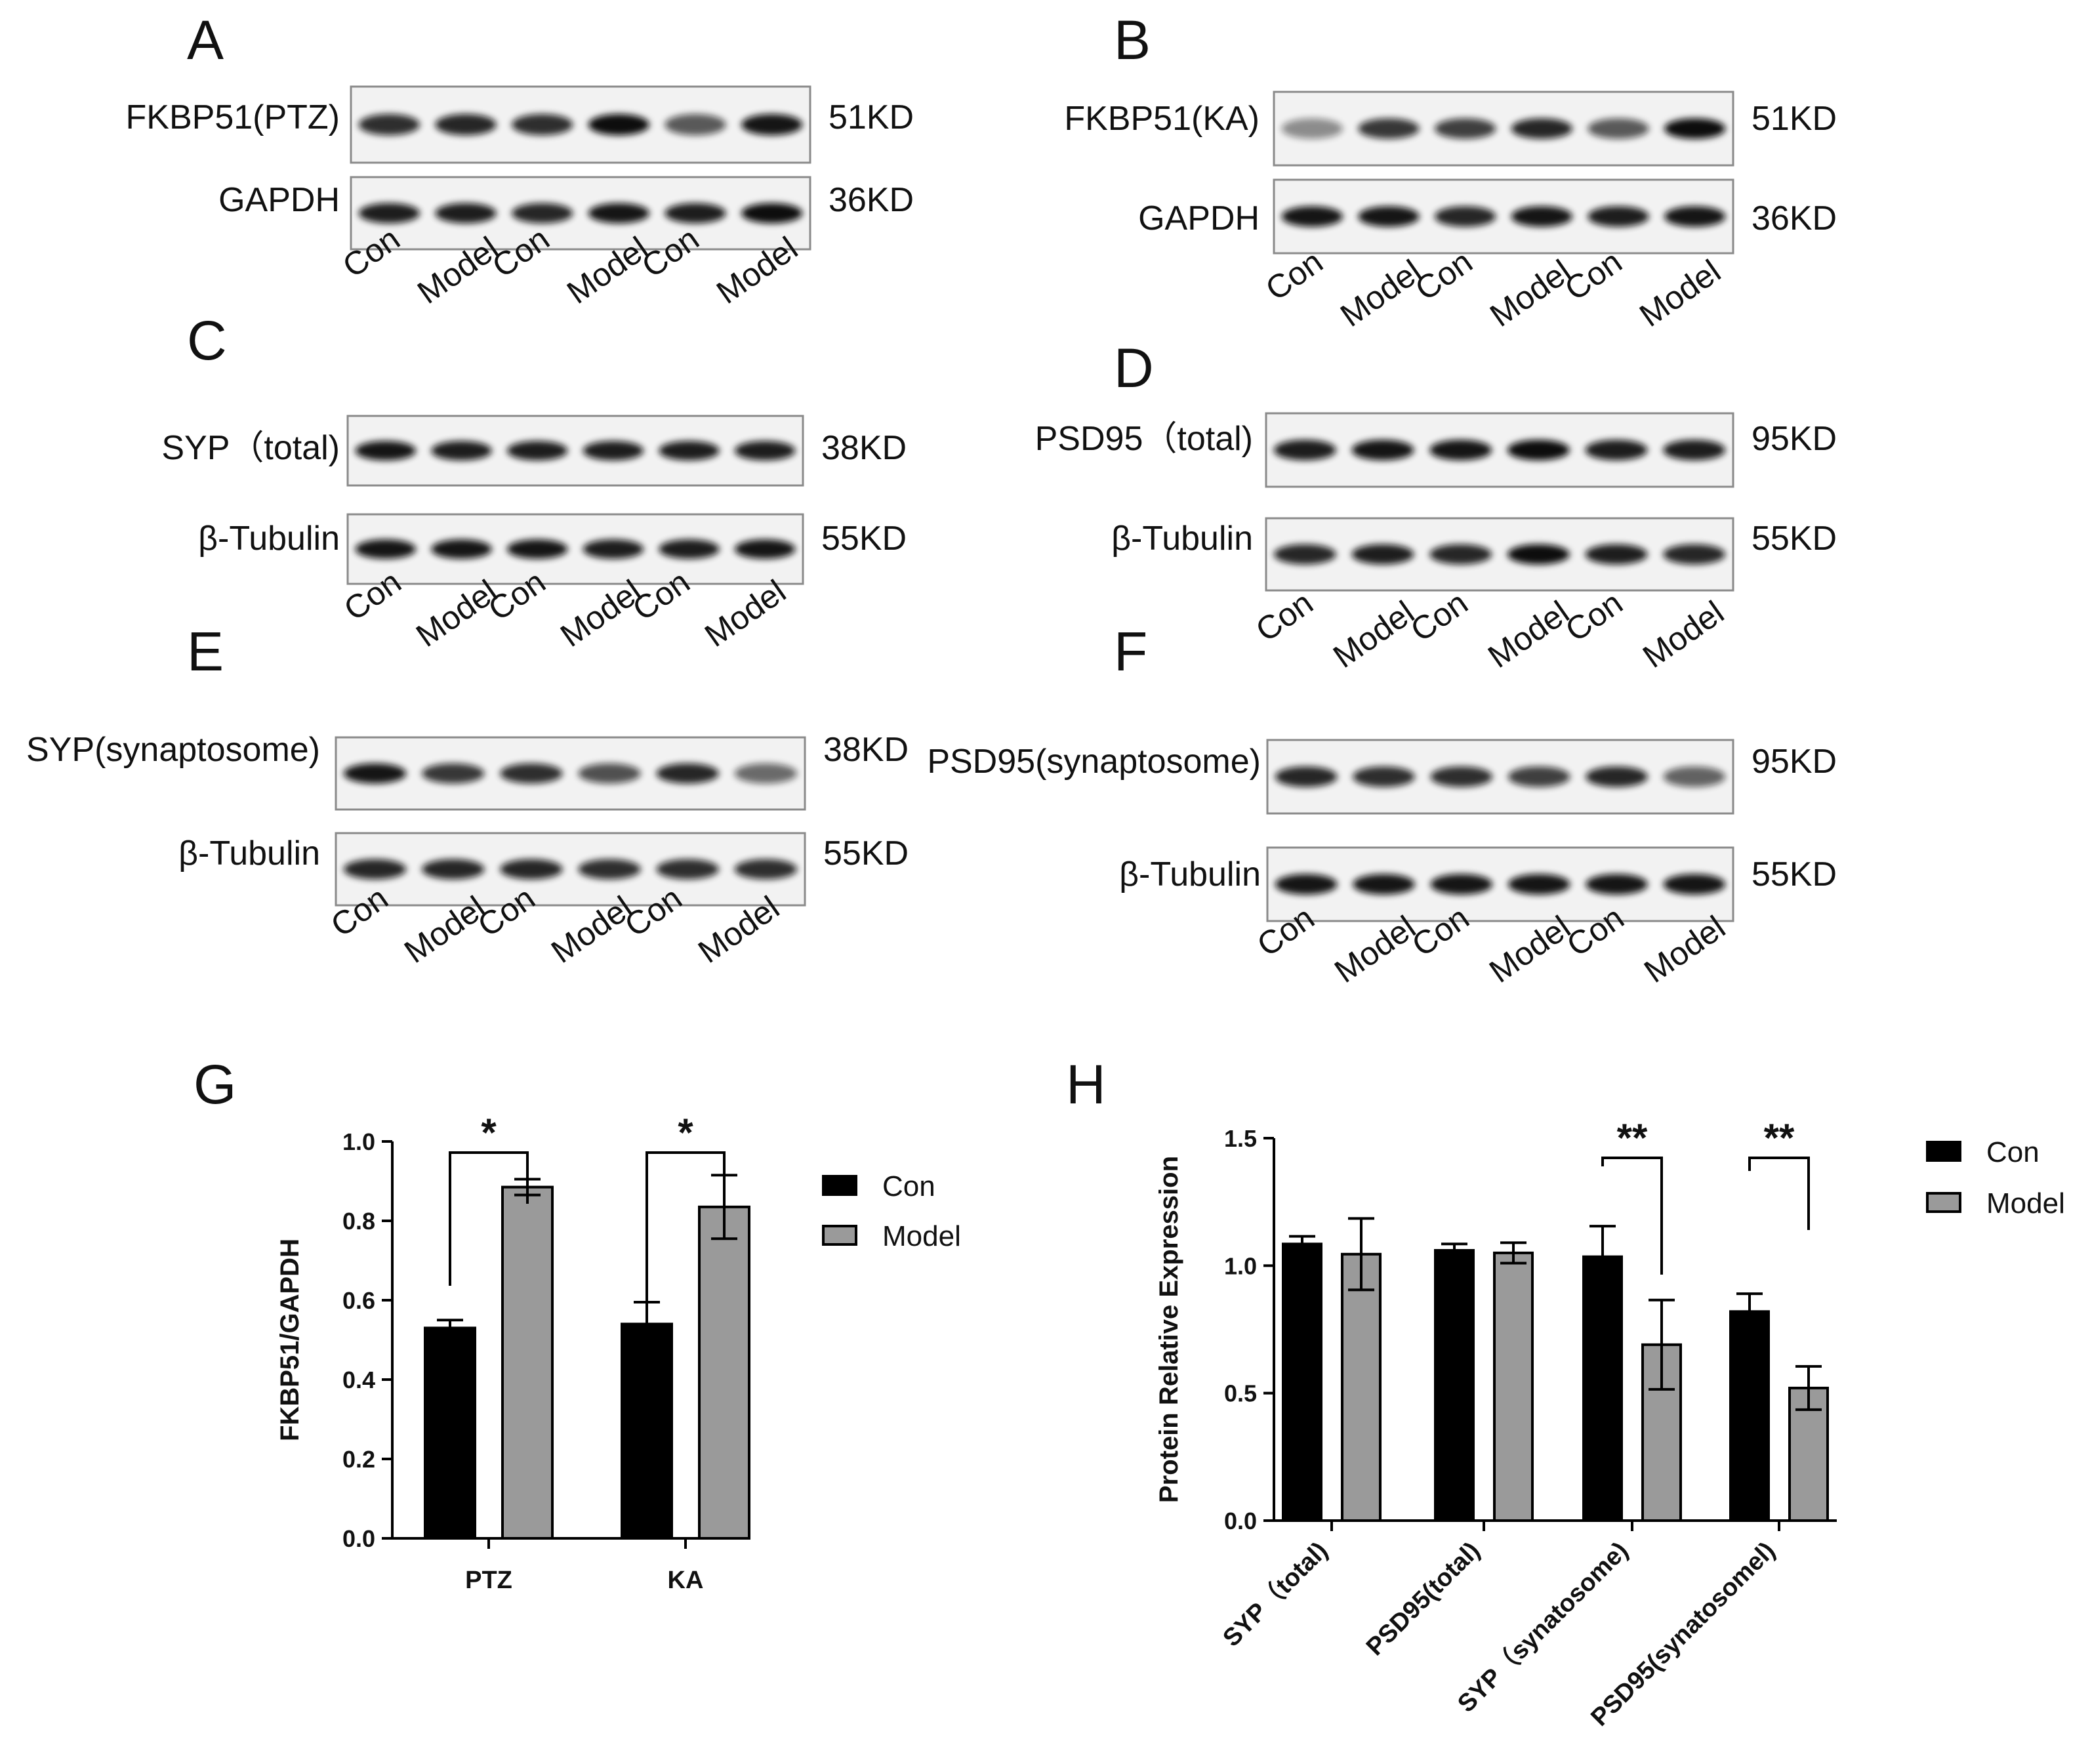 Image resolution: width=2090 pixels, height=1764 pixels. I want to click on panel-label-f: F, so click(1130, 651).